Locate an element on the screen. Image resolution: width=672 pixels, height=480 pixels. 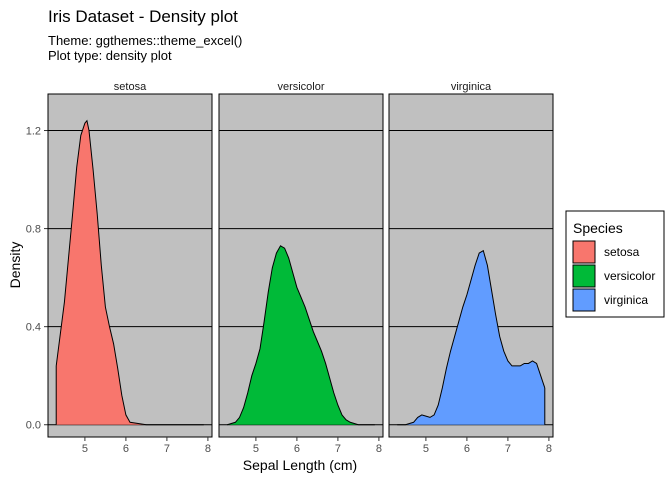
facet-strip-label: versicolor is located at coordinates (300, 87).